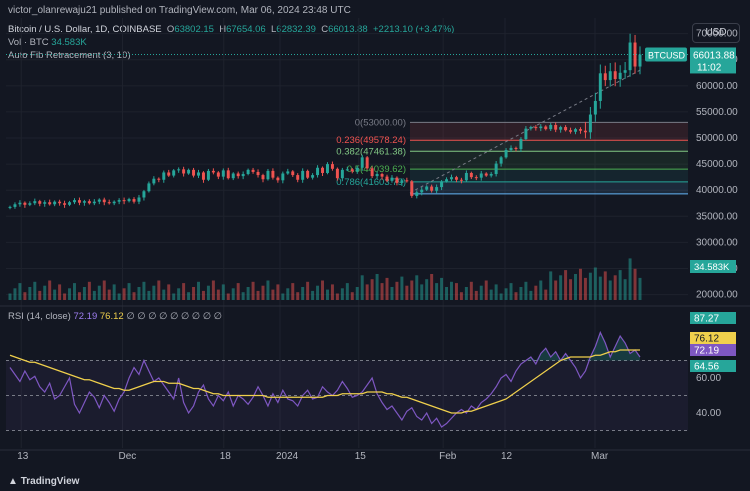 This screenshot has width=750, height=491. Describe the element at coordinates (666, 54) in the screenshot. I see `symbol-badge` at that location.